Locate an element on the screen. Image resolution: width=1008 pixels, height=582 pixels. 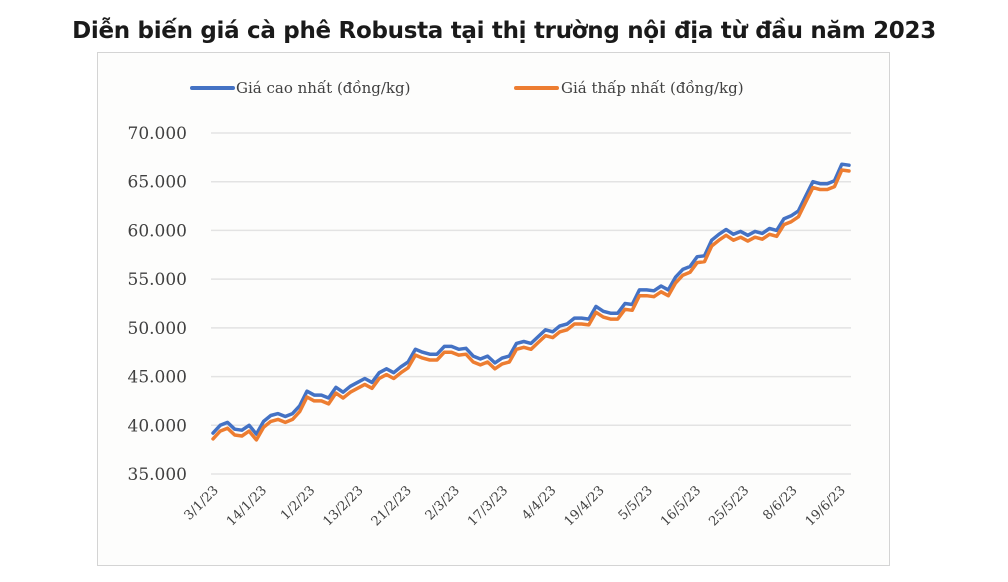
x-tick-label: 2/3/23 is located at coordinates (443, 503).